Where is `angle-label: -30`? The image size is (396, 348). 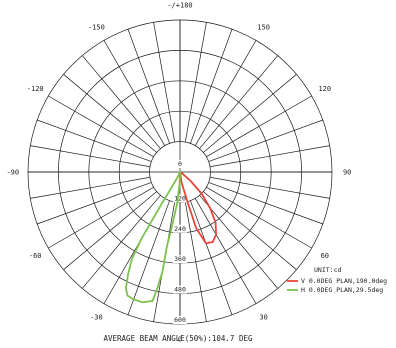 angle-label: -30 is located at coordinates (96, 317).